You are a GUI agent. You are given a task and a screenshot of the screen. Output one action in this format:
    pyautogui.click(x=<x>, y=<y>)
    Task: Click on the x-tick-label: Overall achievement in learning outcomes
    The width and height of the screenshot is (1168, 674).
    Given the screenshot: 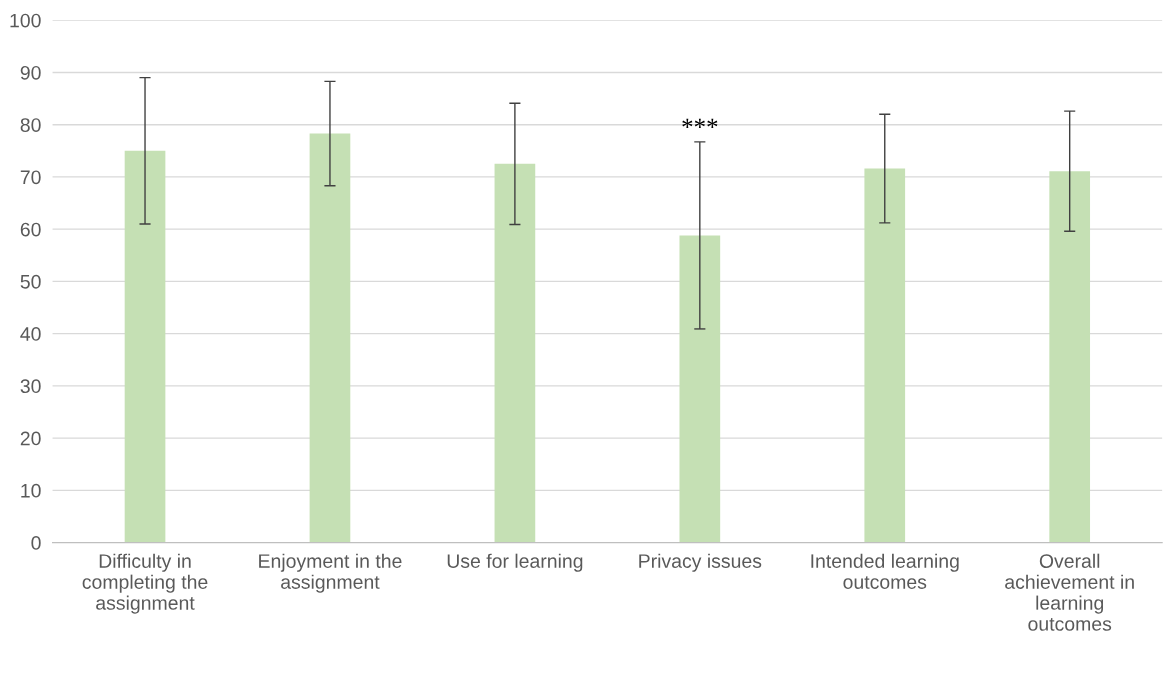 What is the action you would take?
    pyautogui.click(x=1069, y=592)
    